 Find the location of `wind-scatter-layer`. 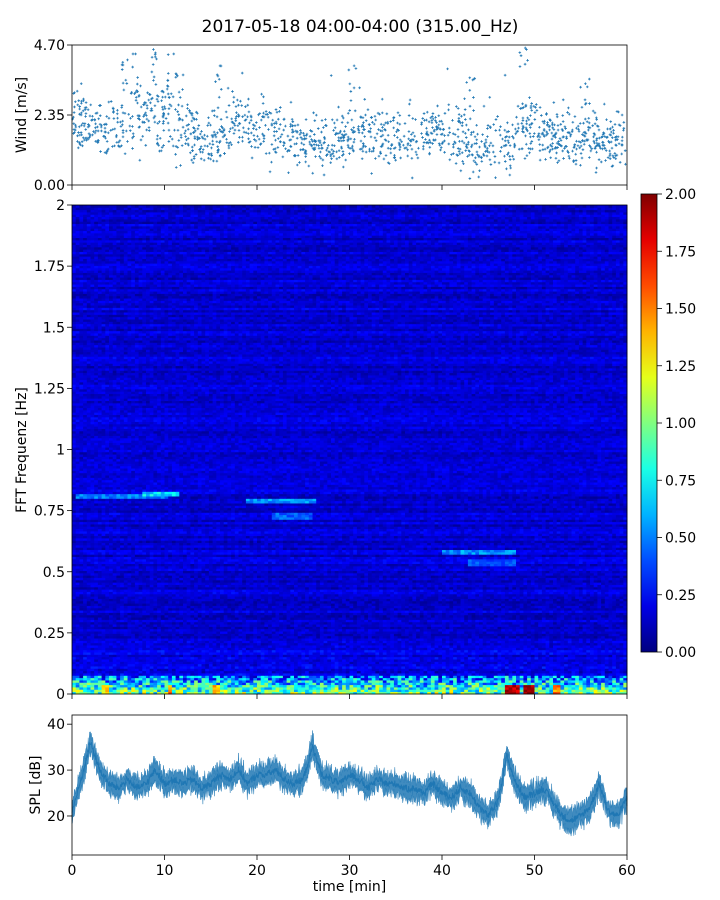

wind-scatter-layer is located at coordinates (348, 113).